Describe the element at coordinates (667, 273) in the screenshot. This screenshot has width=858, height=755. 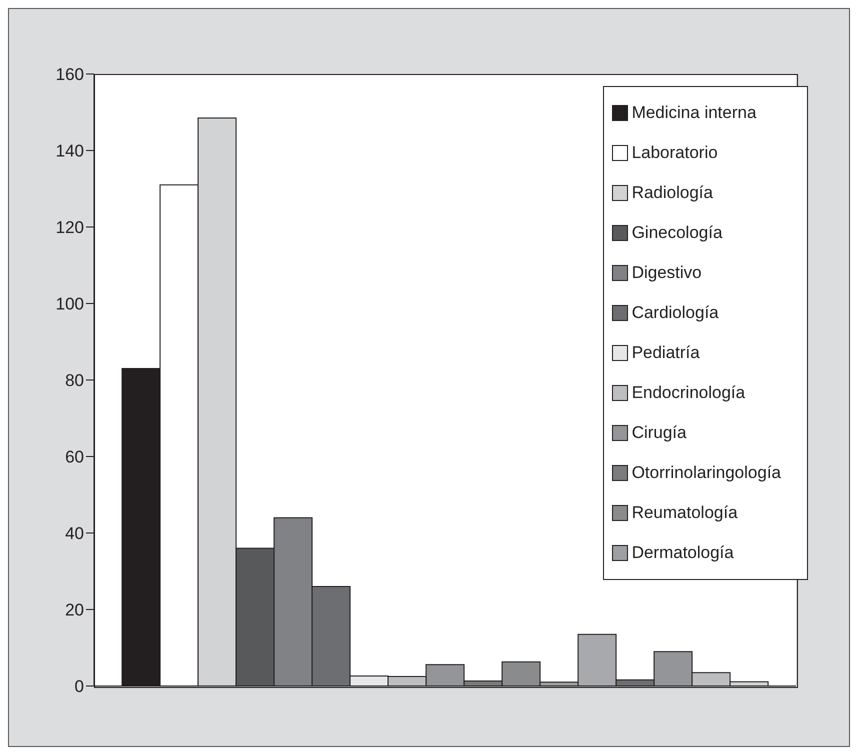
I see `legend-label: Digestivo` at that location.